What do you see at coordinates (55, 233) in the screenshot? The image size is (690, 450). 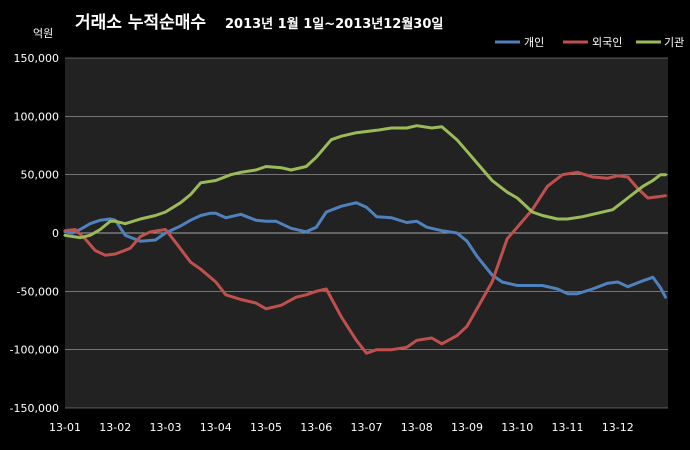 I see `y-tick-label: 0` at bounding box center [55, 233].